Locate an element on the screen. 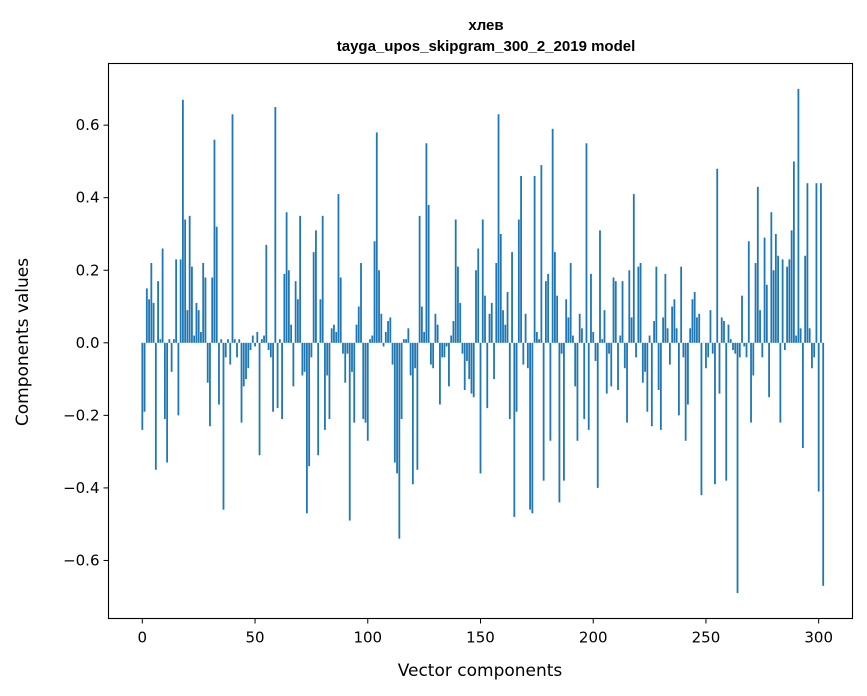  y-axis-label: Components values is located at coordinates (23, 342).